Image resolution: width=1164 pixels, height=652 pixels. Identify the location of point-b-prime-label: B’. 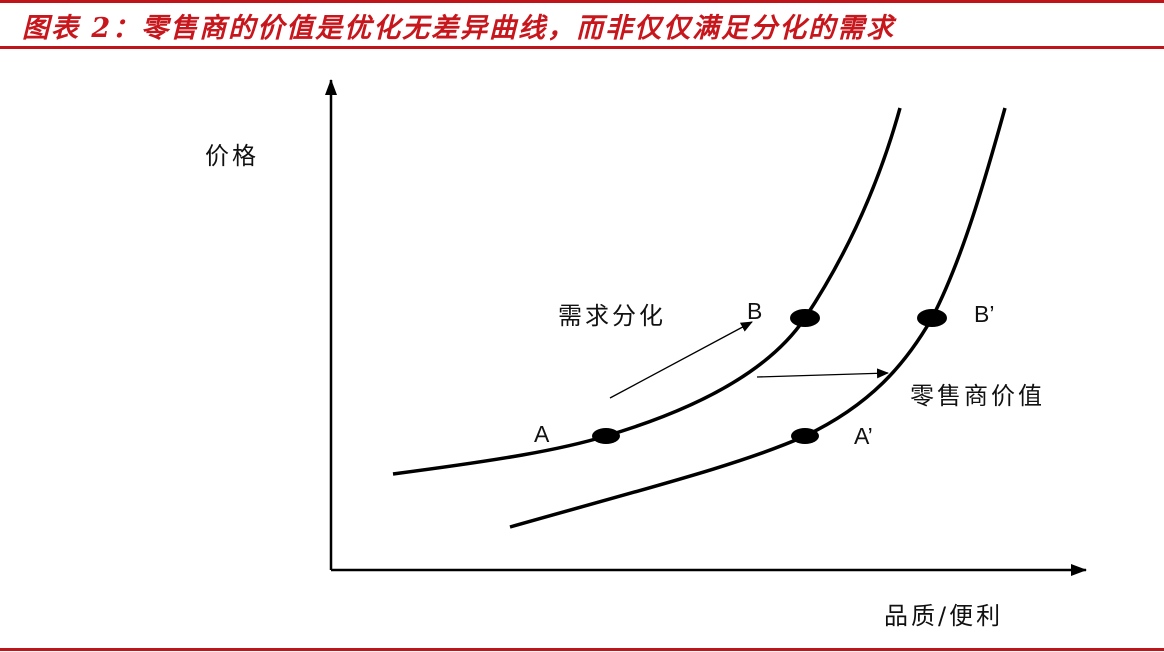
(984, 314).